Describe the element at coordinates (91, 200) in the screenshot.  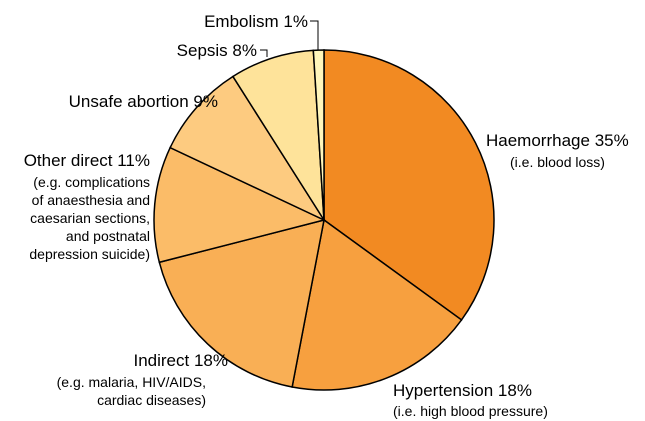
I see `slice-note: of anaesthesia and` at that location.